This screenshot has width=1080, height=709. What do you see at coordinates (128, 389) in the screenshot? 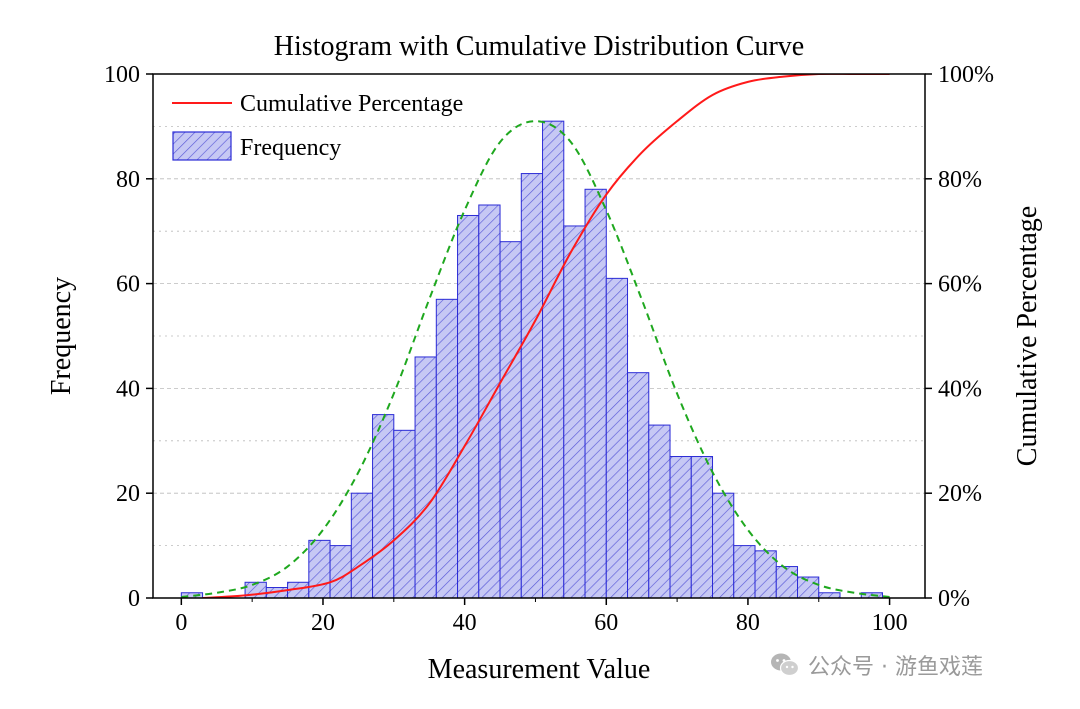
I see `y-tick-label: 40` at bounding box center [128, 389].